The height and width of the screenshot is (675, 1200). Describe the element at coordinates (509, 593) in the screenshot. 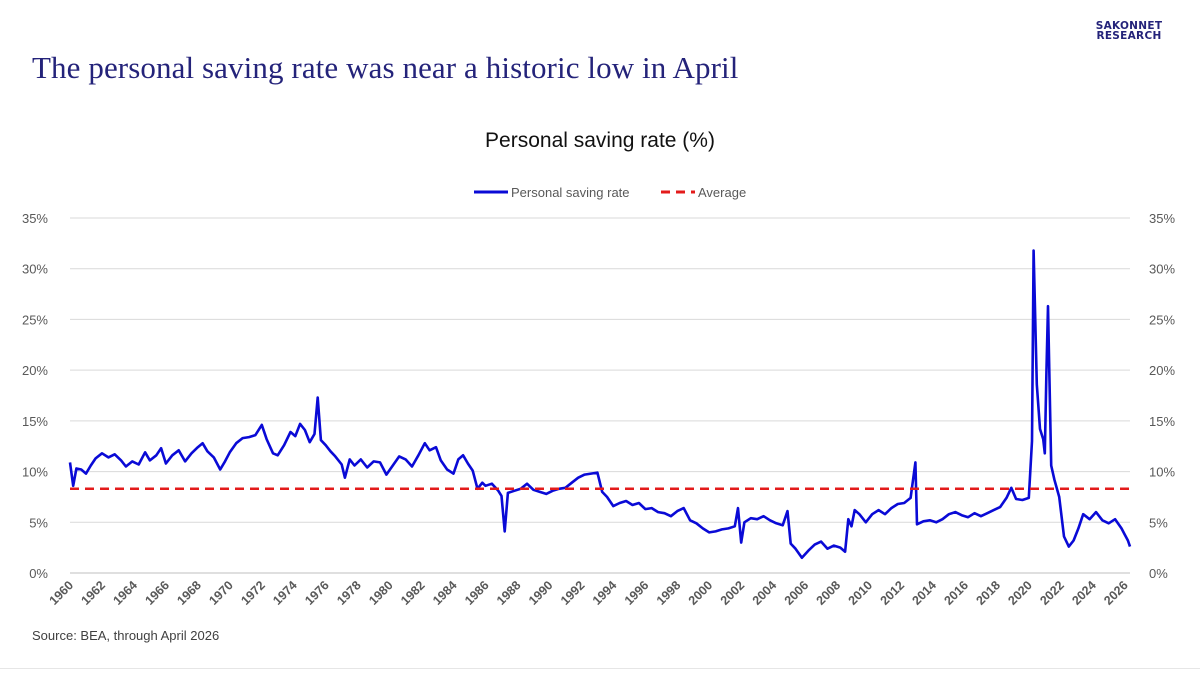

I see `x-tick-label: 1988` at that location.